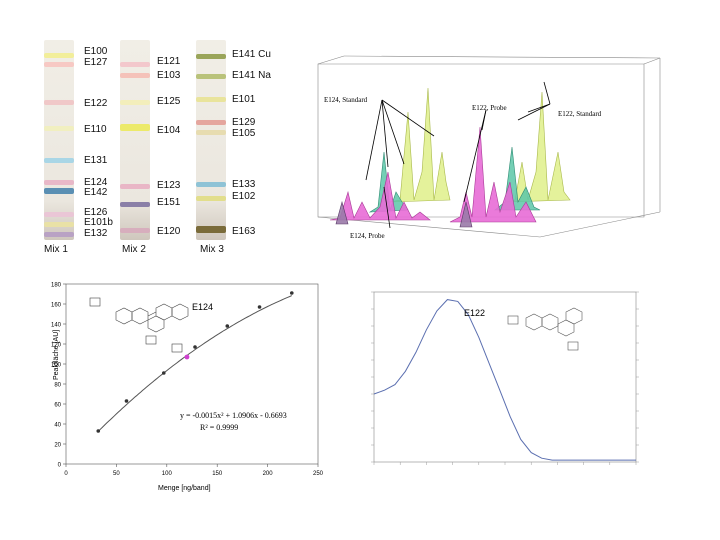 The width and height of the screenshot is (720, 540). Describe the element at coordinates (59, 140) in the screenshot. I see `tlc-strip-mix1` at that location.